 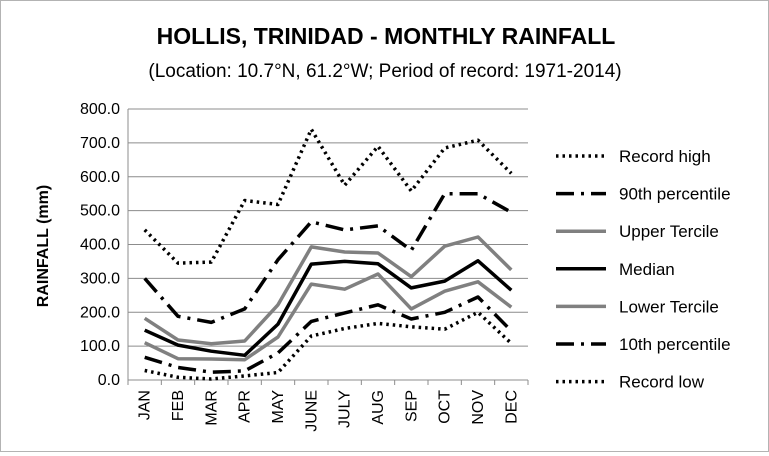 I want to click on x-tick-label: MAY, so click(x=278, y=407).